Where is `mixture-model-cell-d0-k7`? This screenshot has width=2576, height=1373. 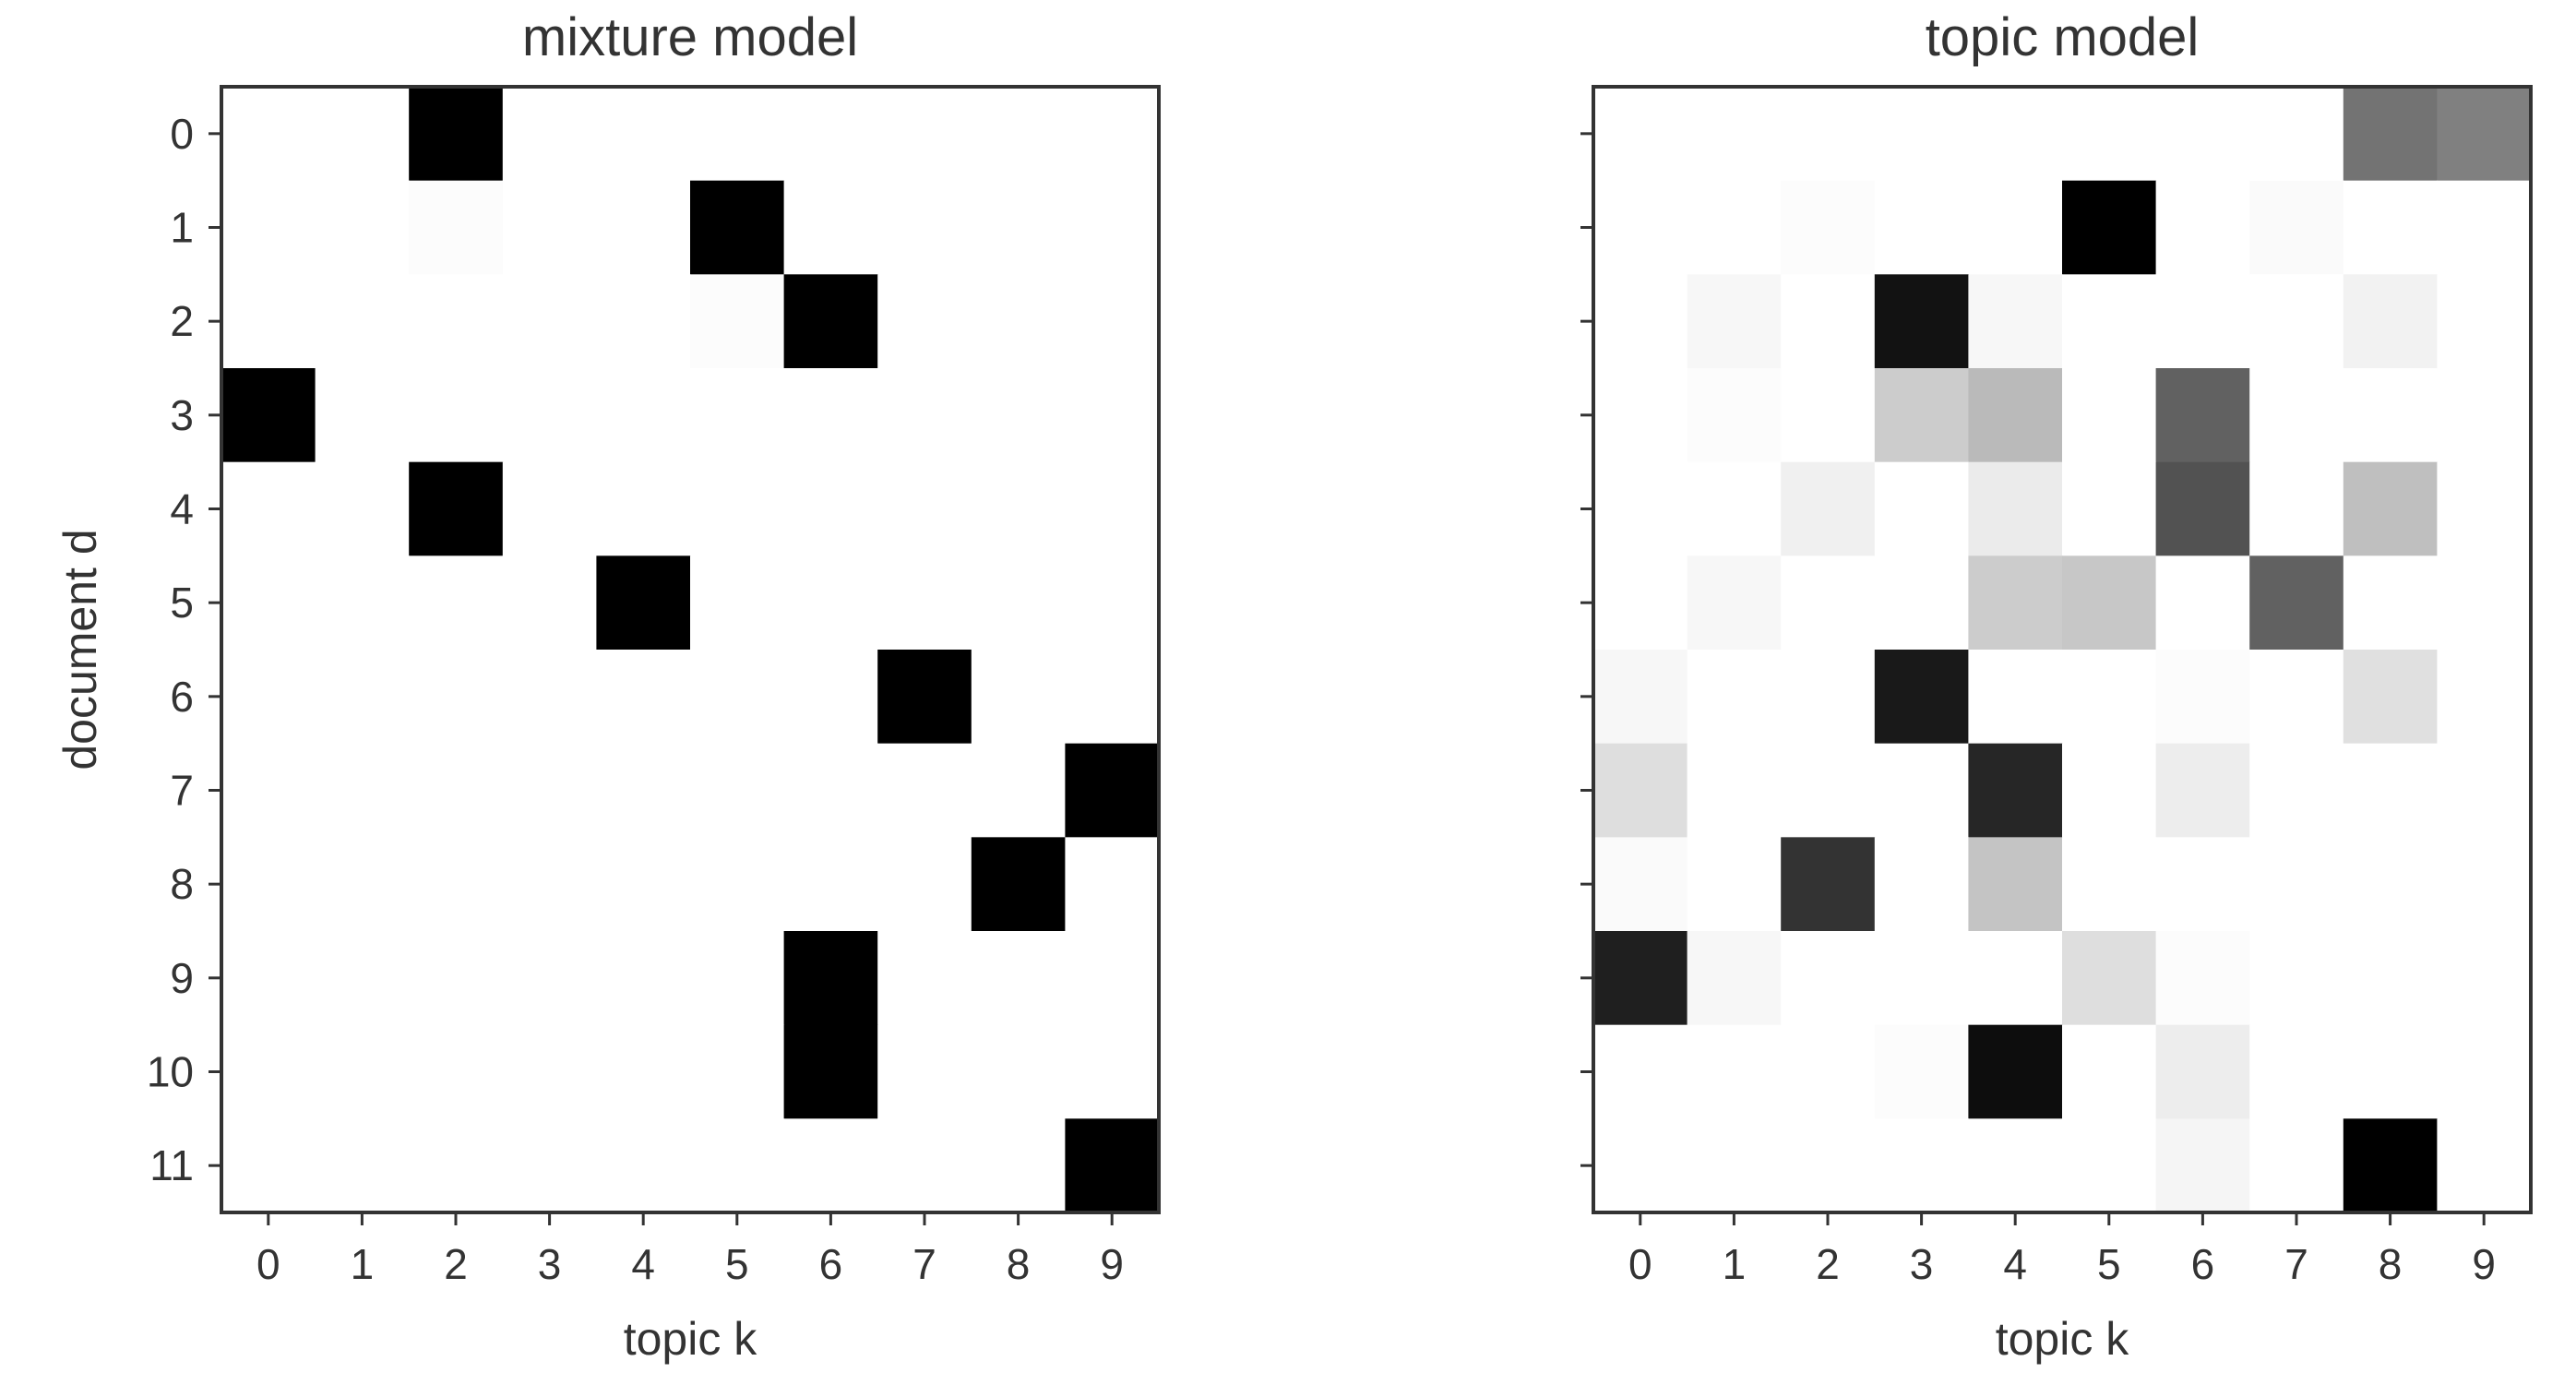 mixture-model-cell-d0-k7 is located at coordinates (925, 134).